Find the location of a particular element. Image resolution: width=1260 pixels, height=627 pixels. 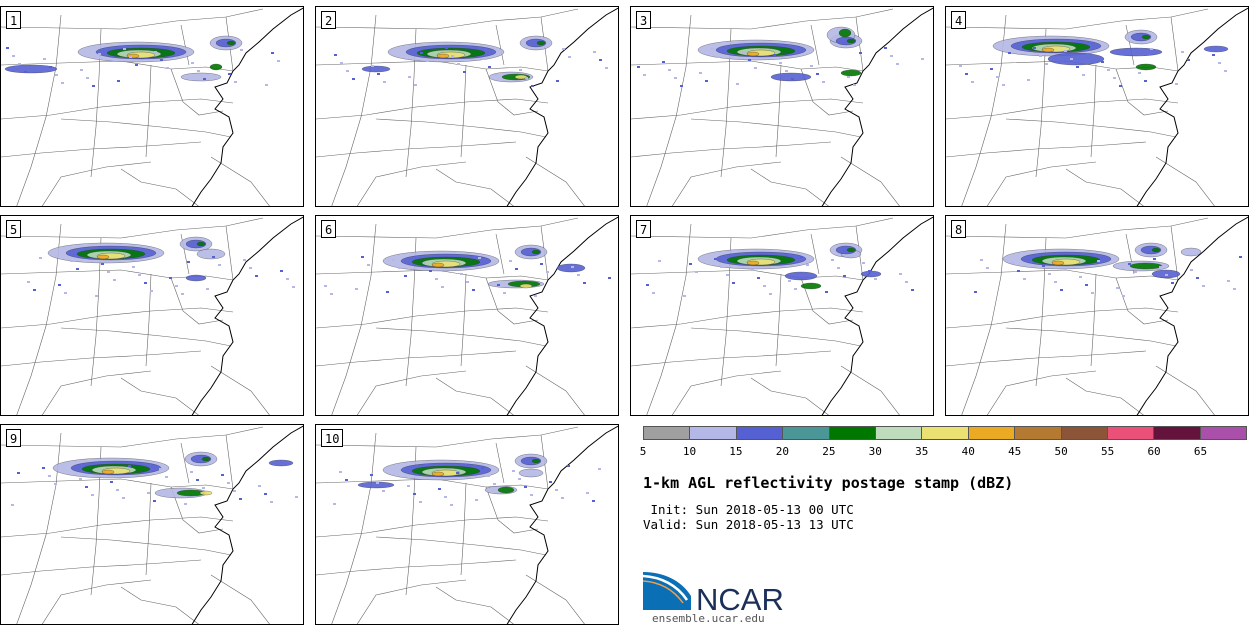

postage-stamp-panel: 2 is located at coordinates (467, 106).